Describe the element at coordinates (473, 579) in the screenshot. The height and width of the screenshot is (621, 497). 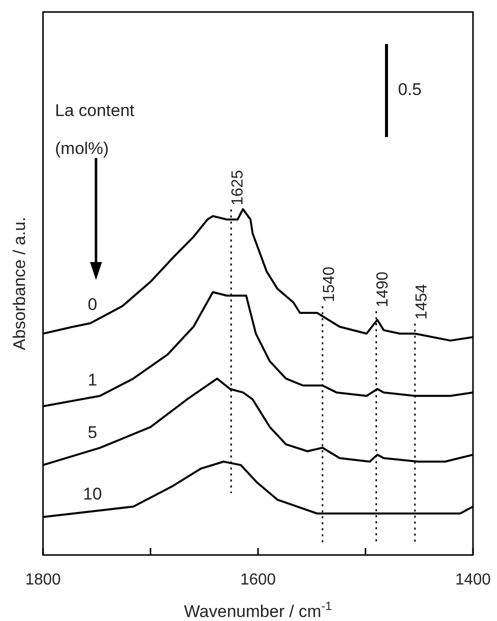
I see `x-tick-label: 1400` at that location.